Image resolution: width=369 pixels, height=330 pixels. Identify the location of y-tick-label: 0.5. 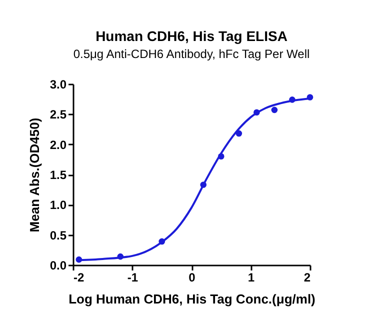
(58, 235).